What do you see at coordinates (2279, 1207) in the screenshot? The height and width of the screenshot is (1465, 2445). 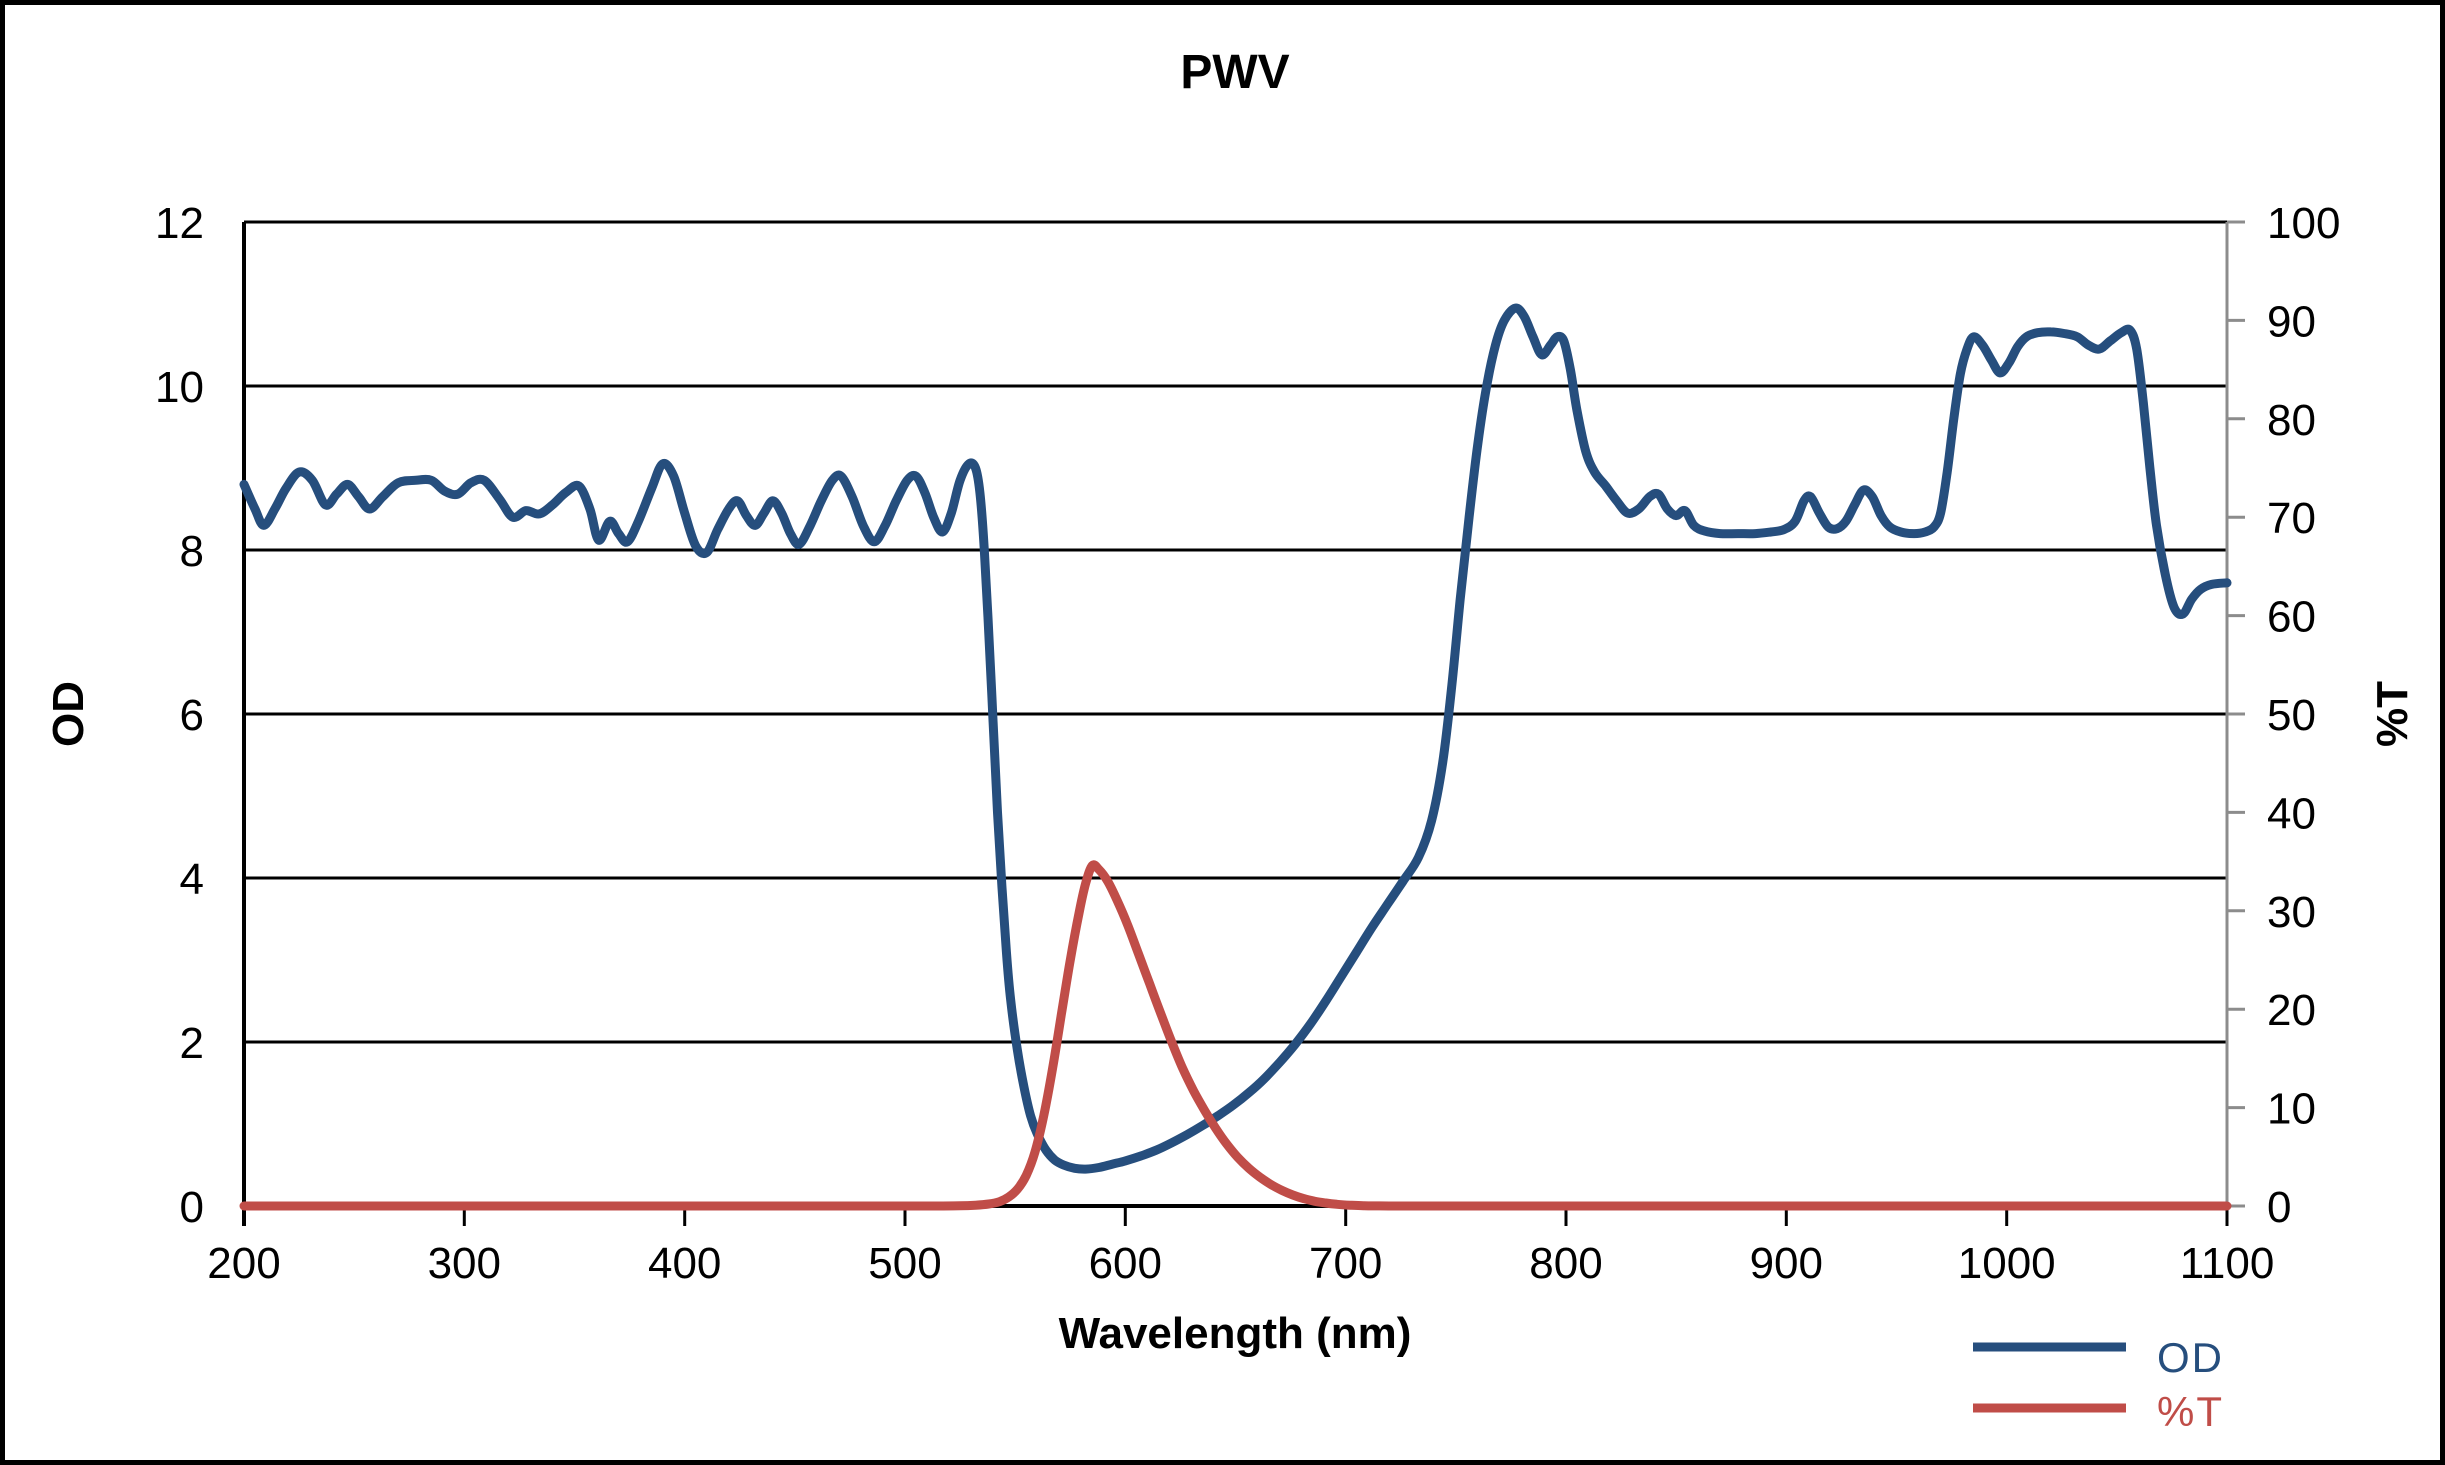 I see `right-tick-label: 0` at bounding box center [2279, 1207].